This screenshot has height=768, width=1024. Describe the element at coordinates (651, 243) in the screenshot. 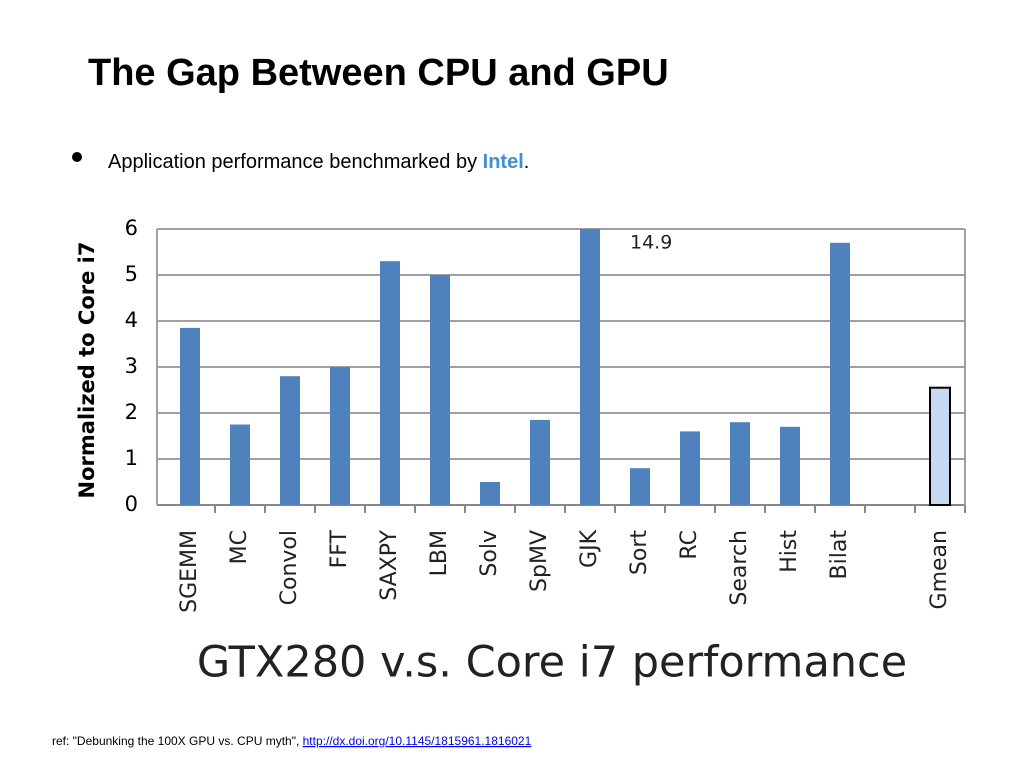

I see `value-label: 14.9` at that location.